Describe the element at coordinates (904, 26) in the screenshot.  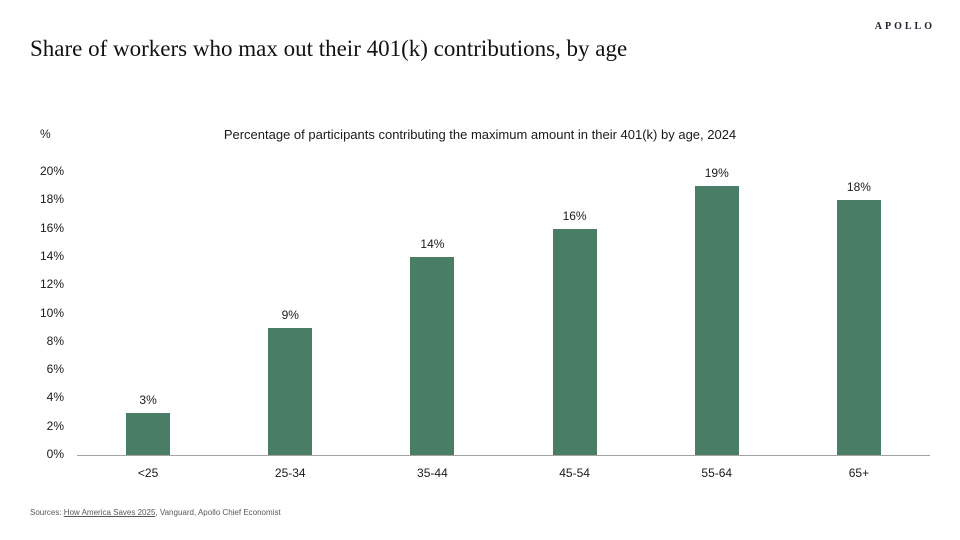
I see `apollo-logo: APOLLO` at that location.